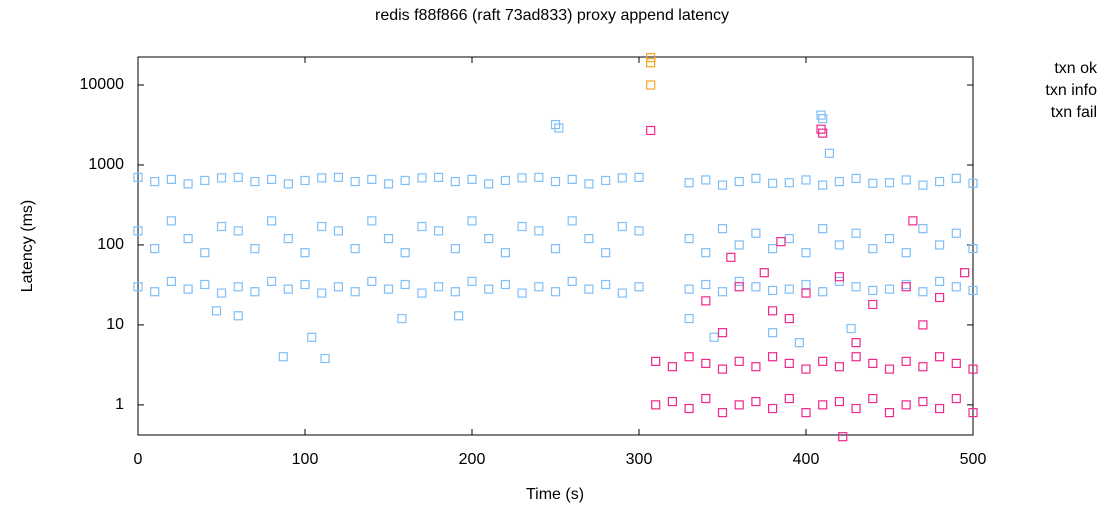 The height and width of the screenshot is (514, 1102). I want to click on legend-label: txn fail, so click(1074, 112).